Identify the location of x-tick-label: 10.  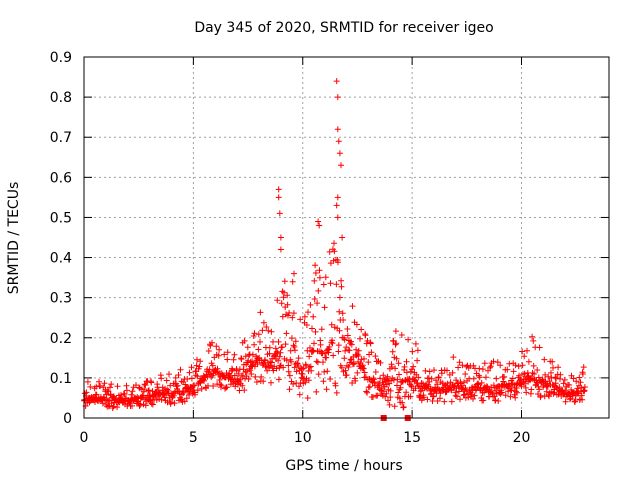
(303, 438).